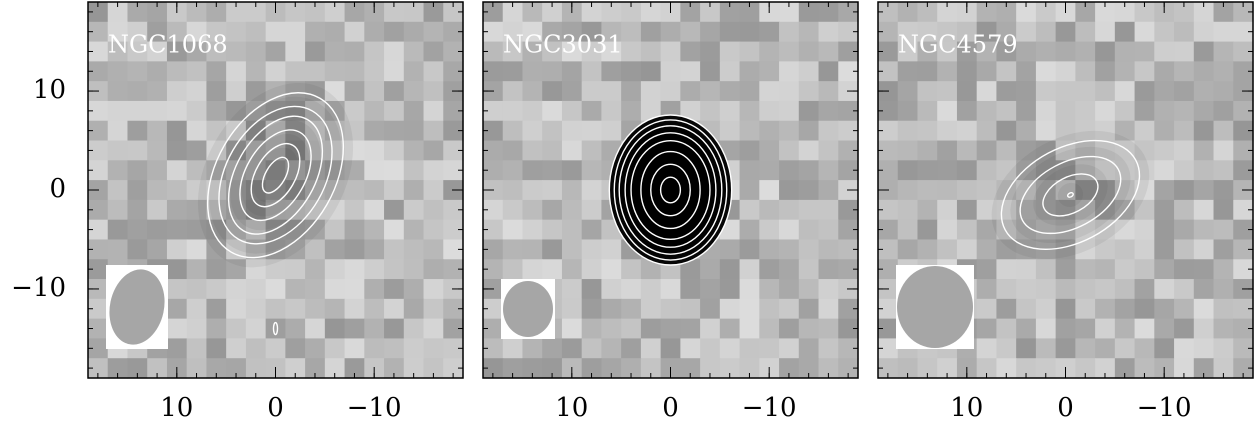 This screenshot has width=1258, height=426. I want to click on y-tick-label: 10, so click(49, 90).